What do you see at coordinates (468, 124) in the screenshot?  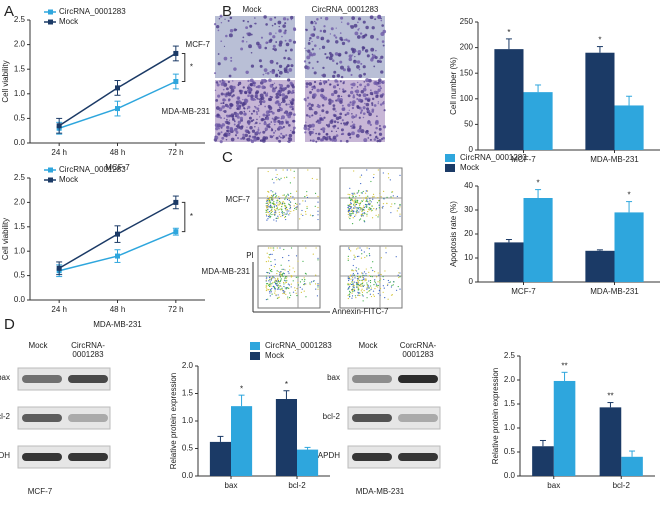 I see `y-tick-label: 50` at bounding box center [468, 124].